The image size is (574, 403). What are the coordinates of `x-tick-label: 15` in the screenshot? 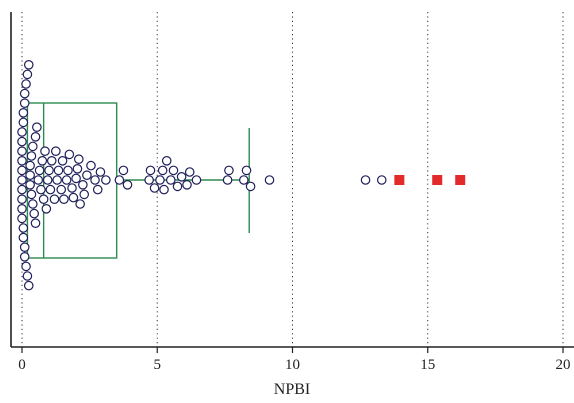 It's located at (427, 365).